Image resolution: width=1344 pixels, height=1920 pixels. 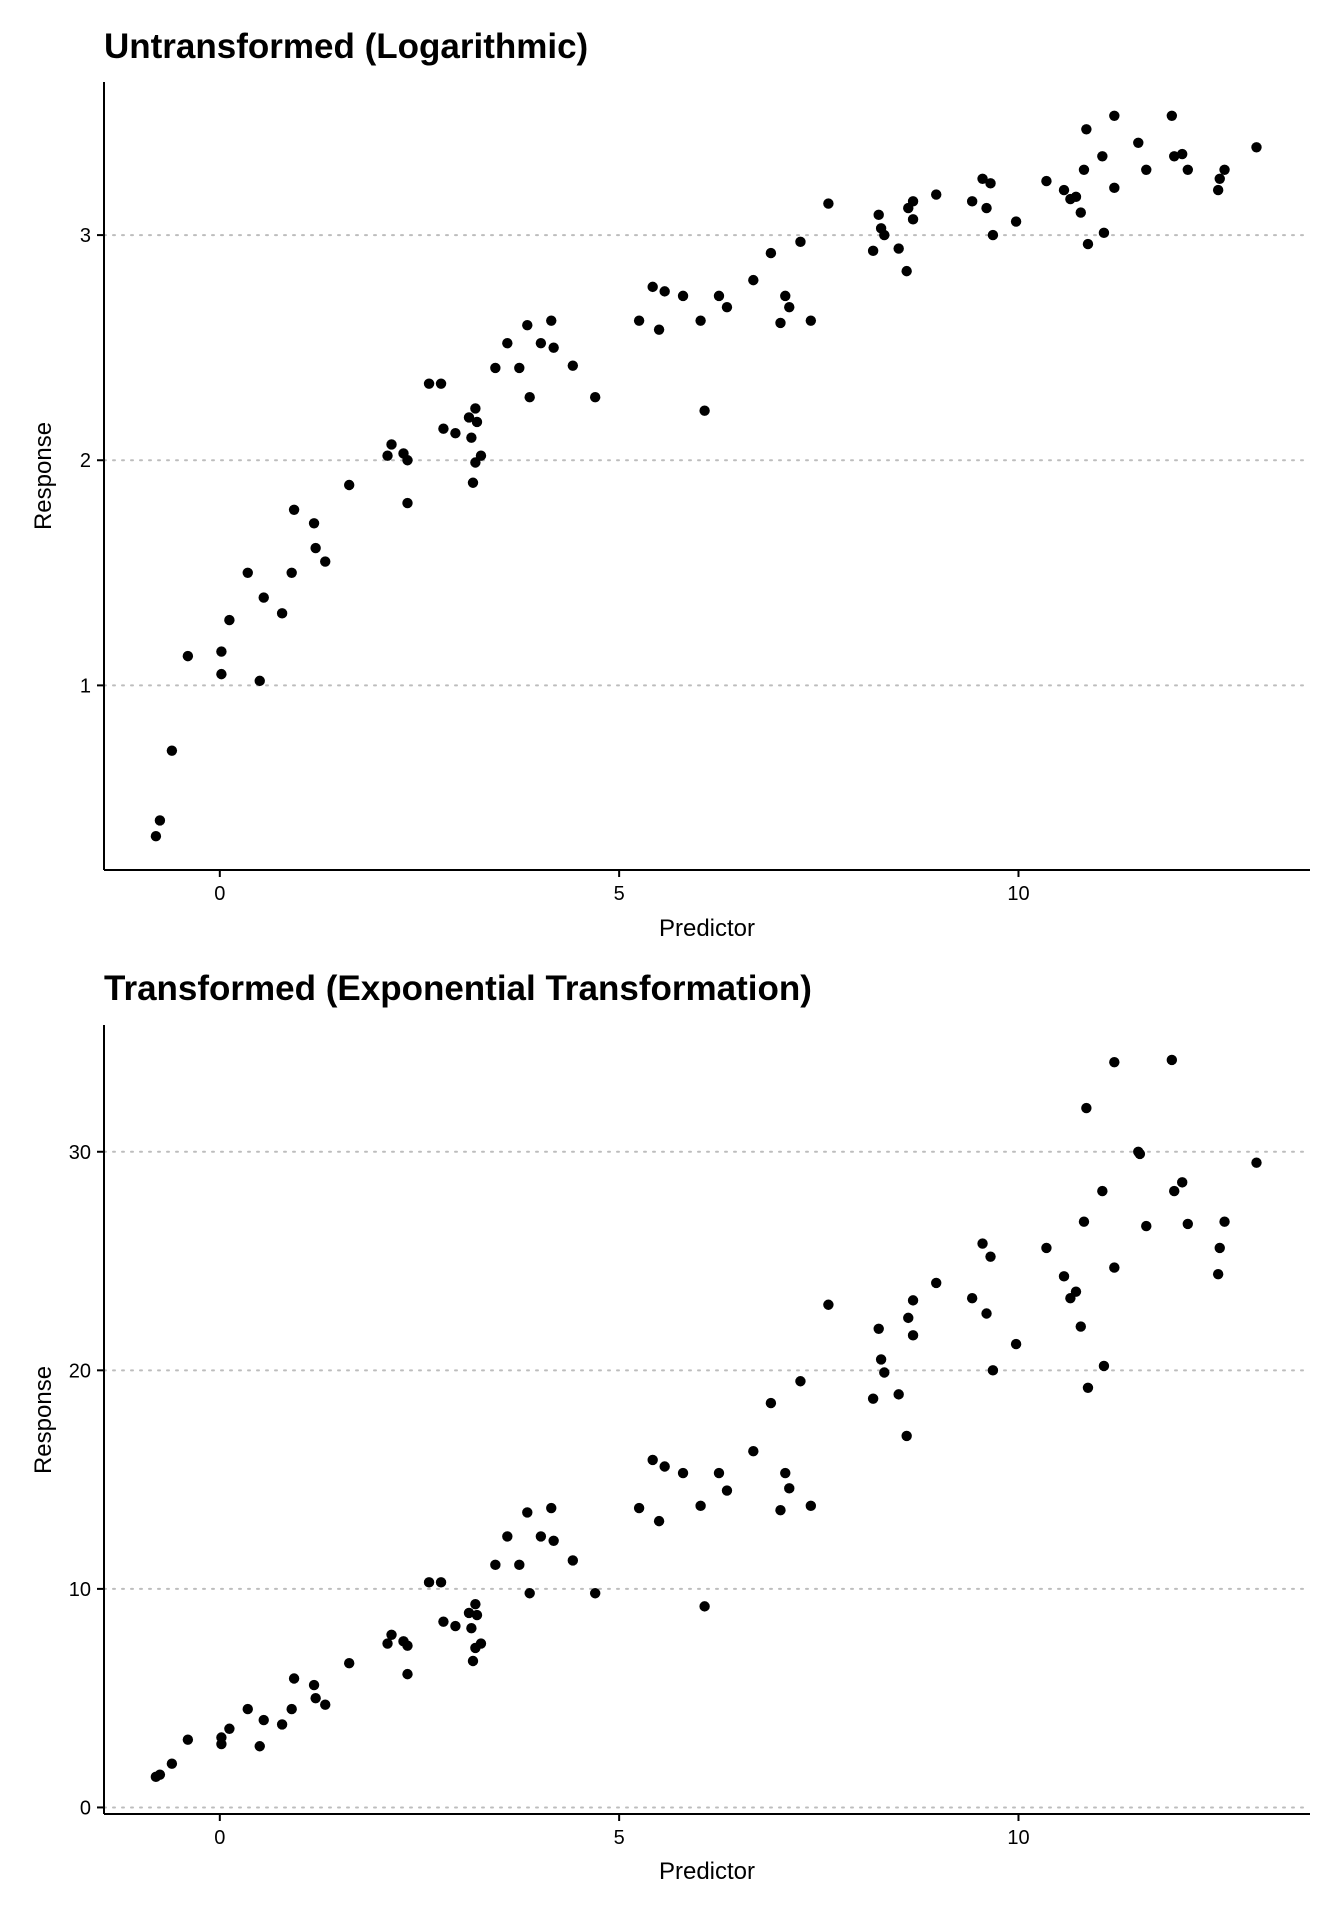 I want to click on chart-title: Untransformed (Logarithmic), so click(x=346, y=46).